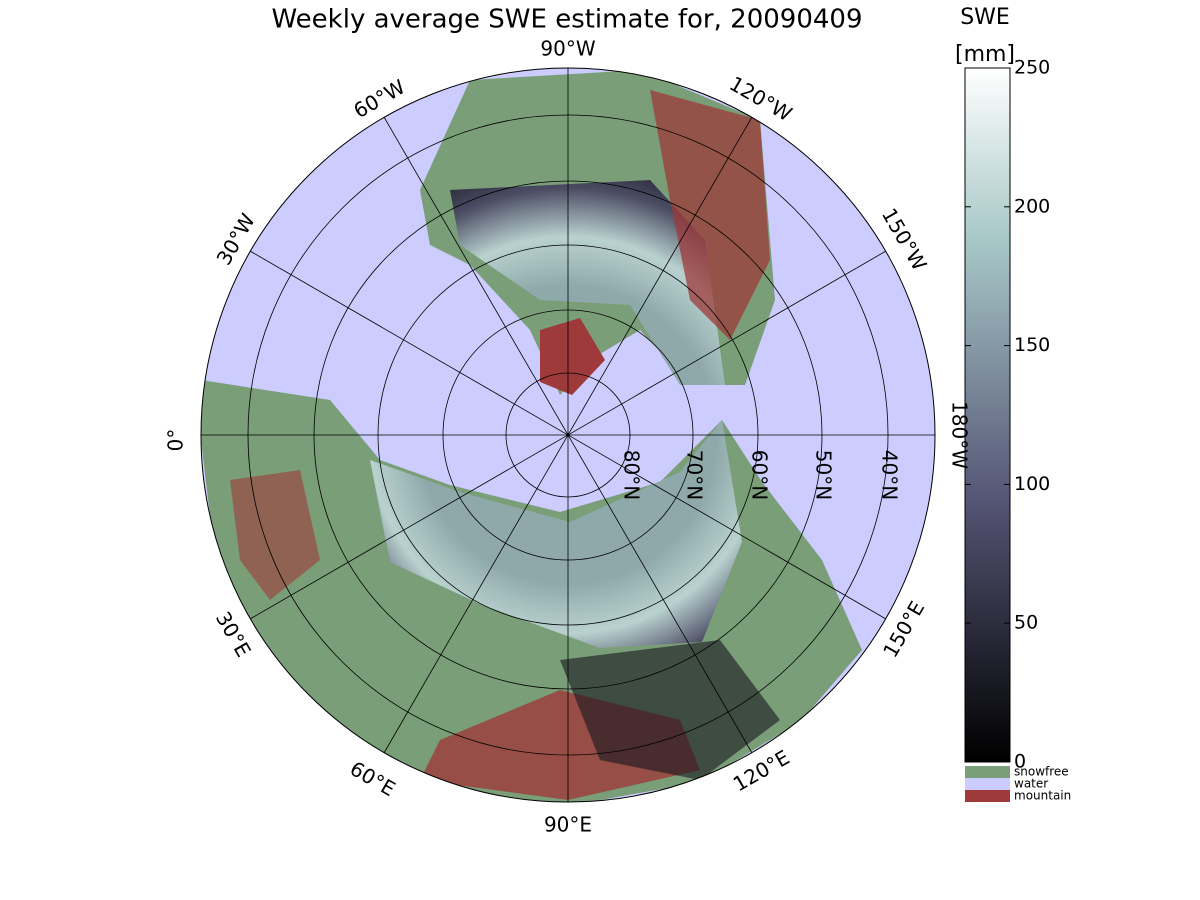 The image size is (1200, 900). Describe the element at coordinates (1032, 206) in the screenshot. I see `colorbar-tick-label: 200` at that location.